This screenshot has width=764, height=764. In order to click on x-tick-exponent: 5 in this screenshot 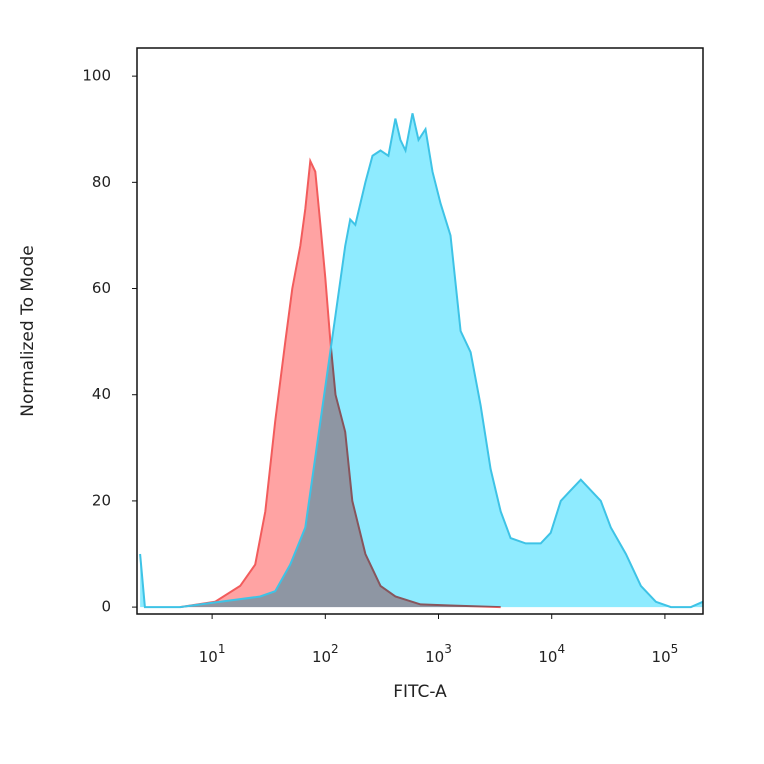, I will do `click(675, 649)`.